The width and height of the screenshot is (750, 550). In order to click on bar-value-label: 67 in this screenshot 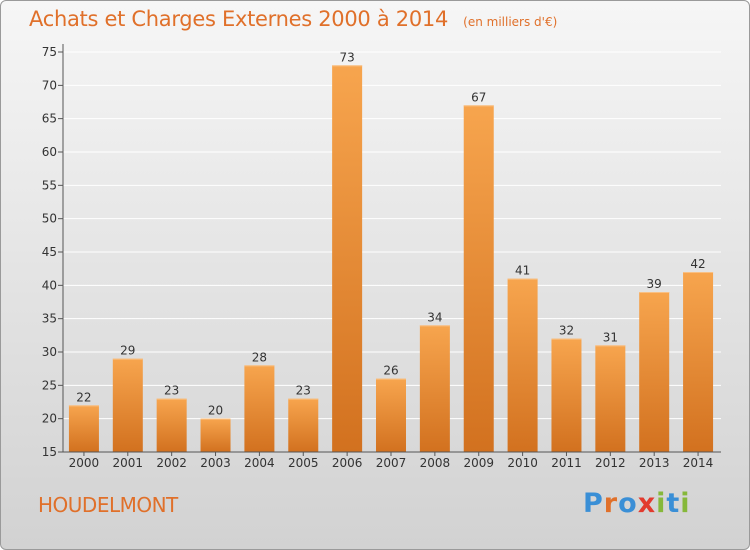, I will do `click(478, 97)`.